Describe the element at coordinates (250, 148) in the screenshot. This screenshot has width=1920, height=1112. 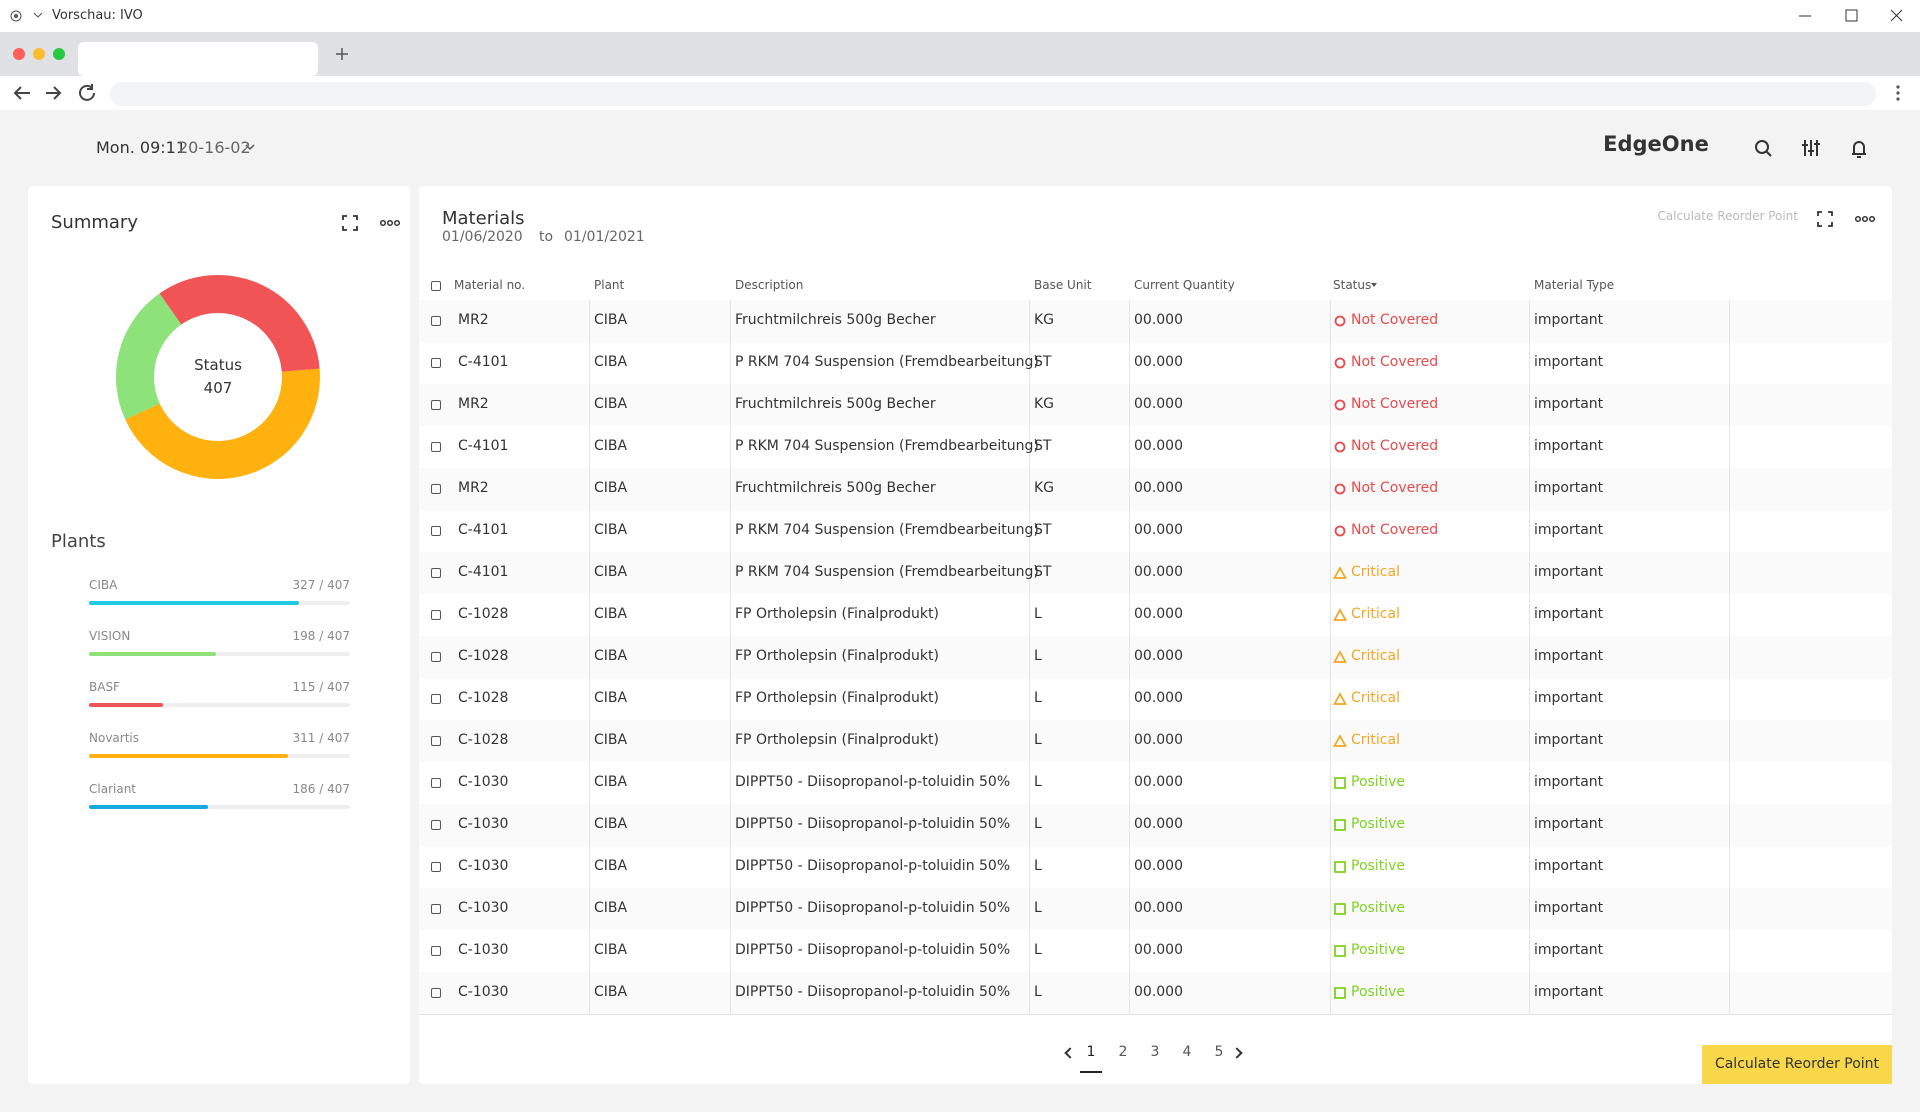
I see `date-dropdown-caret` at that location.